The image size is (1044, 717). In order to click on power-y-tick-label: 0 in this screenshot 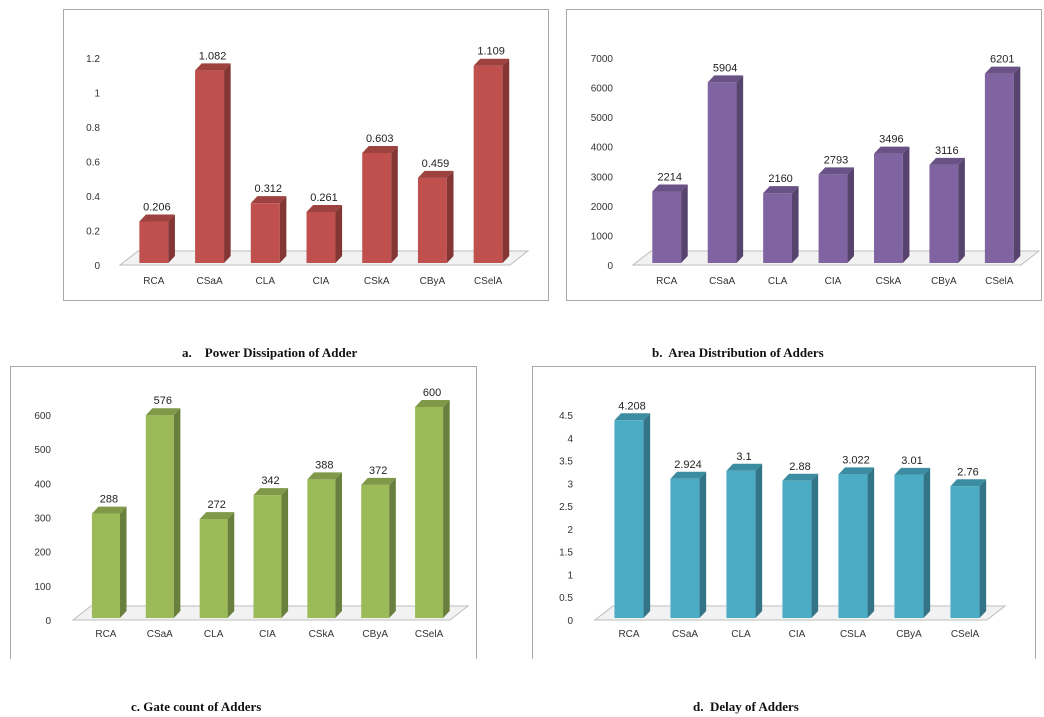, I will do `click(97, 266)`.